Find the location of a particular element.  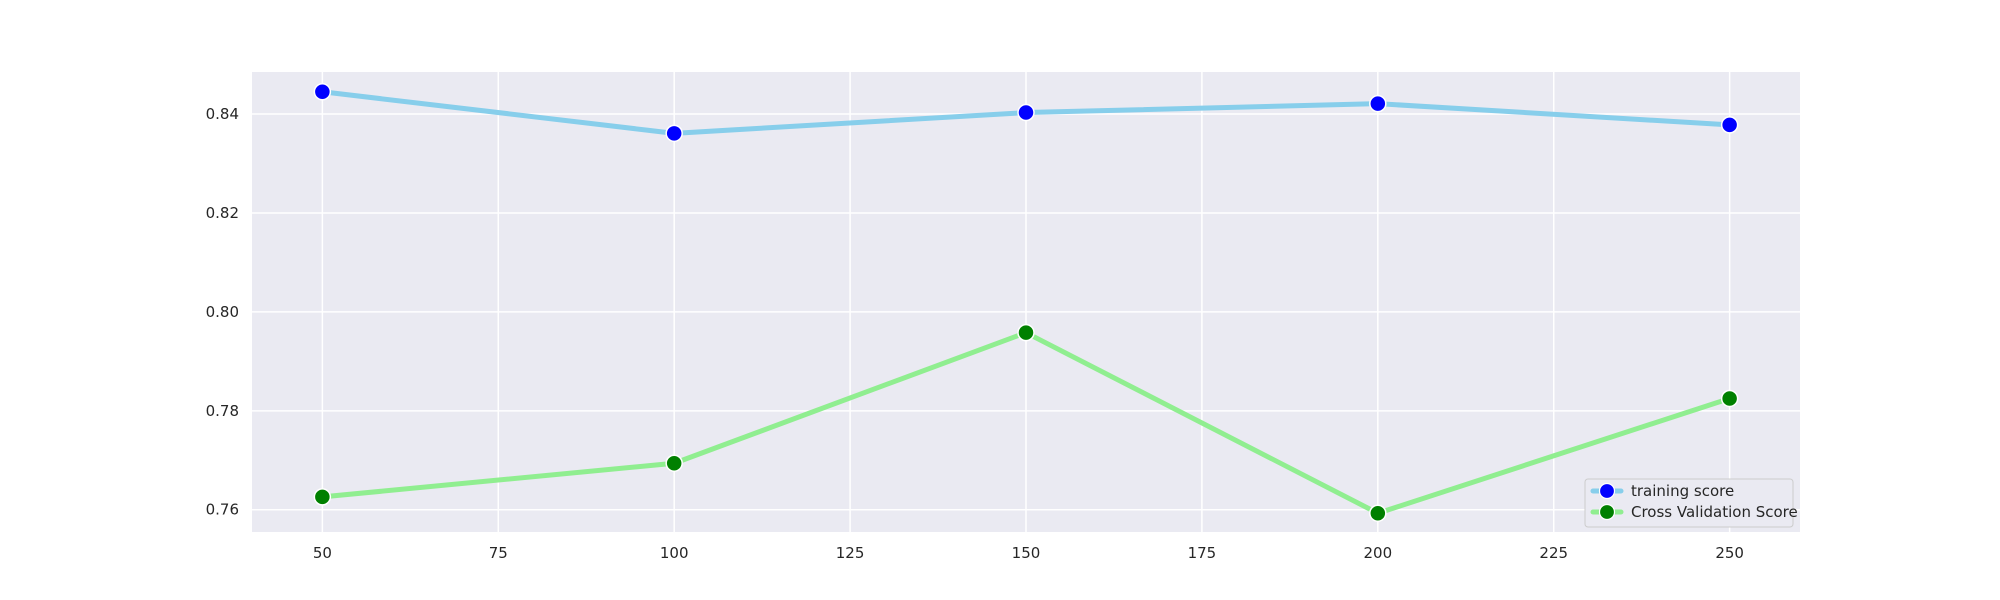

x-tick-label: 150 is located at coordinates (1026, 553).